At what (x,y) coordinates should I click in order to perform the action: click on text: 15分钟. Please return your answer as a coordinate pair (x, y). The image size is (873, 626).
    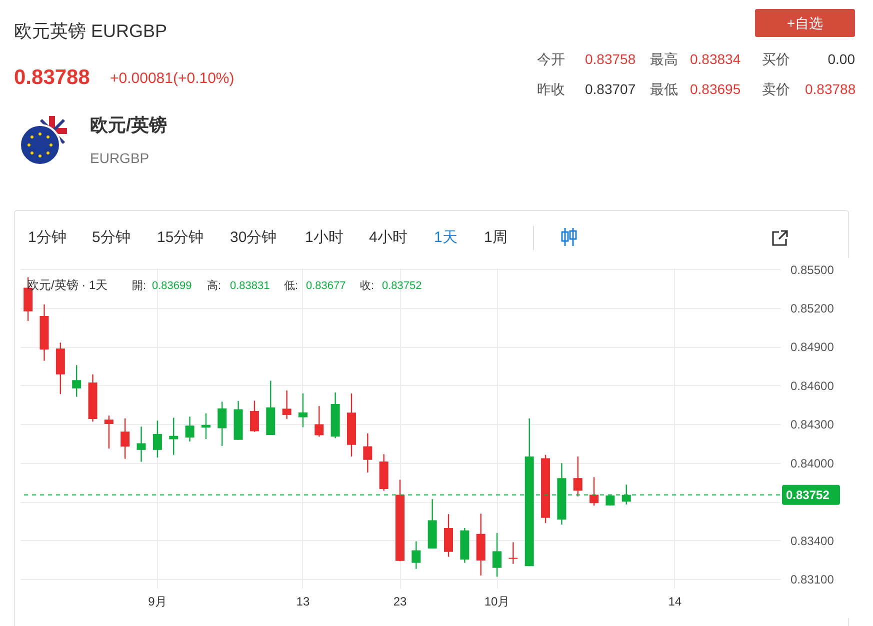
    Looking at the image, I should click on (180, 238).